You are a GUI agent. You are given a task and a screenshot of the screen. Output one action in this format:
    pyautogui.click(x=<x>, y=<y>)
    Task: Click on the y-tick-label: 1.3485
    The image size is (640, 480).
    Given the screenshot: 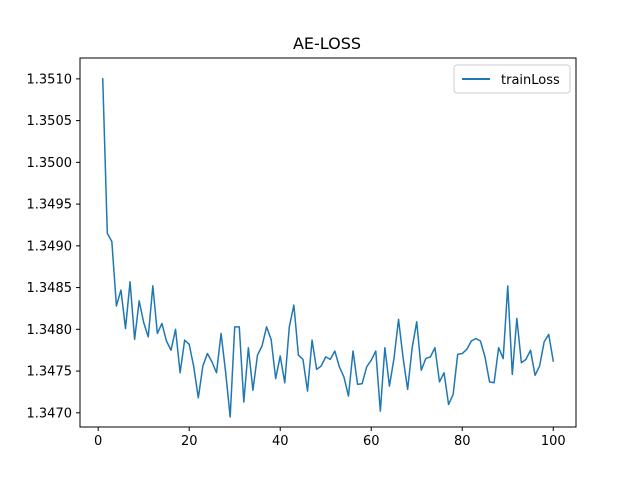 What is the action you would take?
    pyautogui.click(x=50, y=288)
    